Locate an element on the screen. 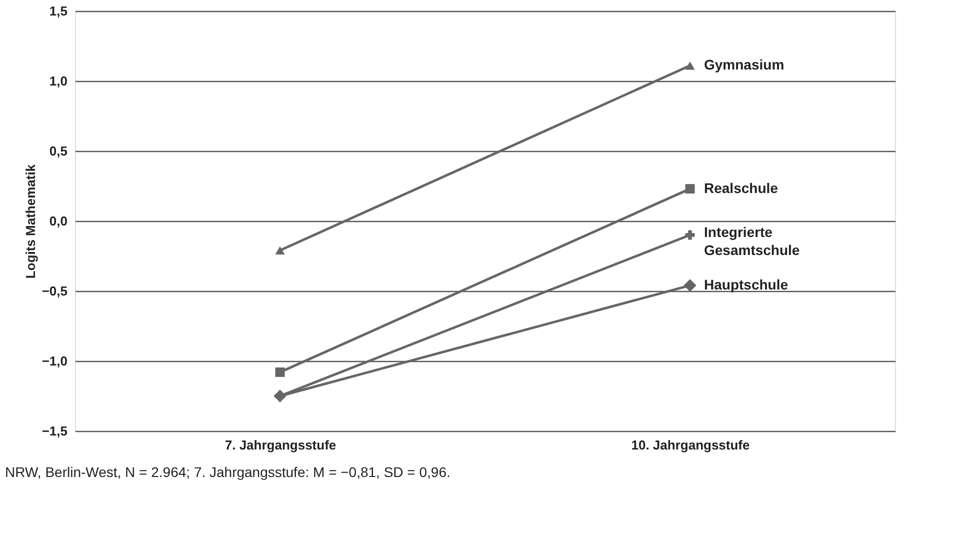 Image resolution: width=974 pixels, height=542 pixels. y-tick-label: 1,5 is located at coordinates (58, 11).